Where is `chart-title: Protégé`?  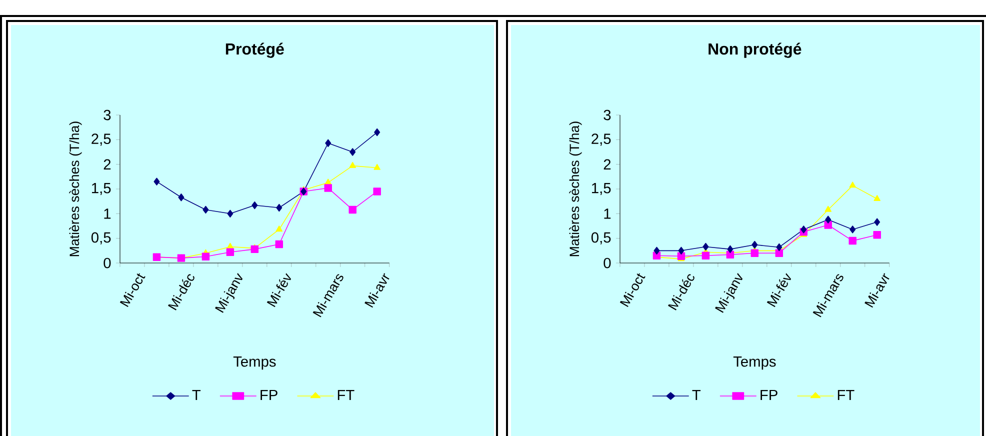 chart-title: Protégé is located at coordinates (255, 50).